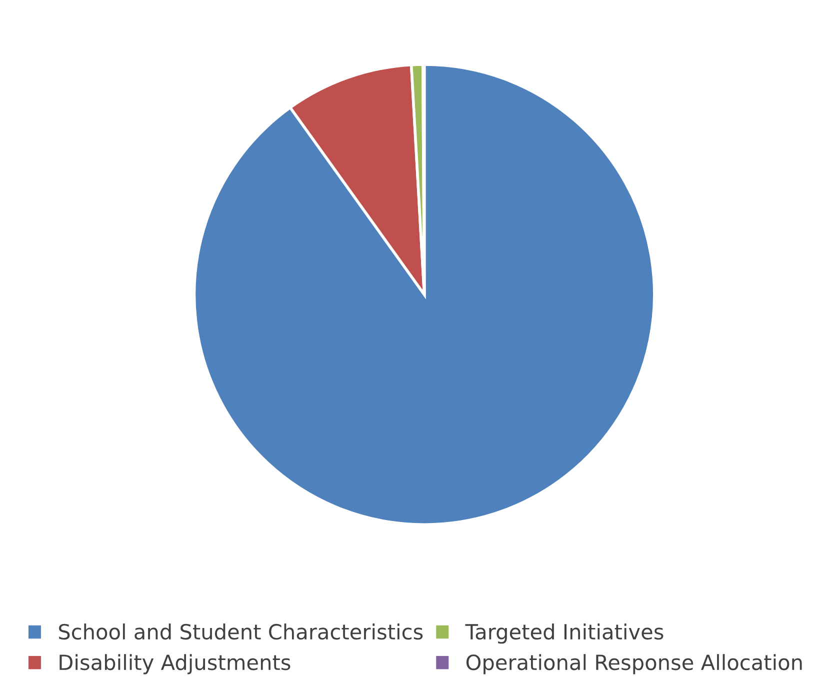  Describe the element at coordinates (241, 632) in the screenshot. I see `legend-label: School and Student Characteristics` at that location.